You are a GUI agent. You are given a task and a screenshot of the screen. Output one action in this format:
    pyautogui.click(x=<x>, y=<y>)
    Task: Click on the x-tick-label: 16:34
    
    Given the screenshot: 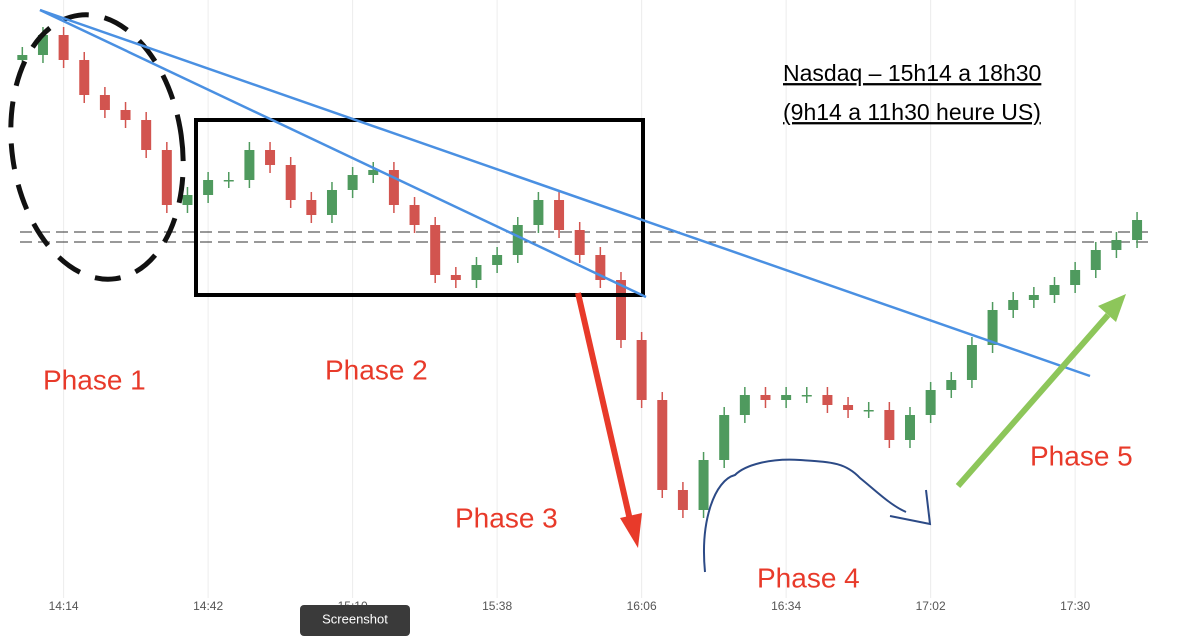 What is the action you would take?
    pyautogui.click(x=786, y=606)
    